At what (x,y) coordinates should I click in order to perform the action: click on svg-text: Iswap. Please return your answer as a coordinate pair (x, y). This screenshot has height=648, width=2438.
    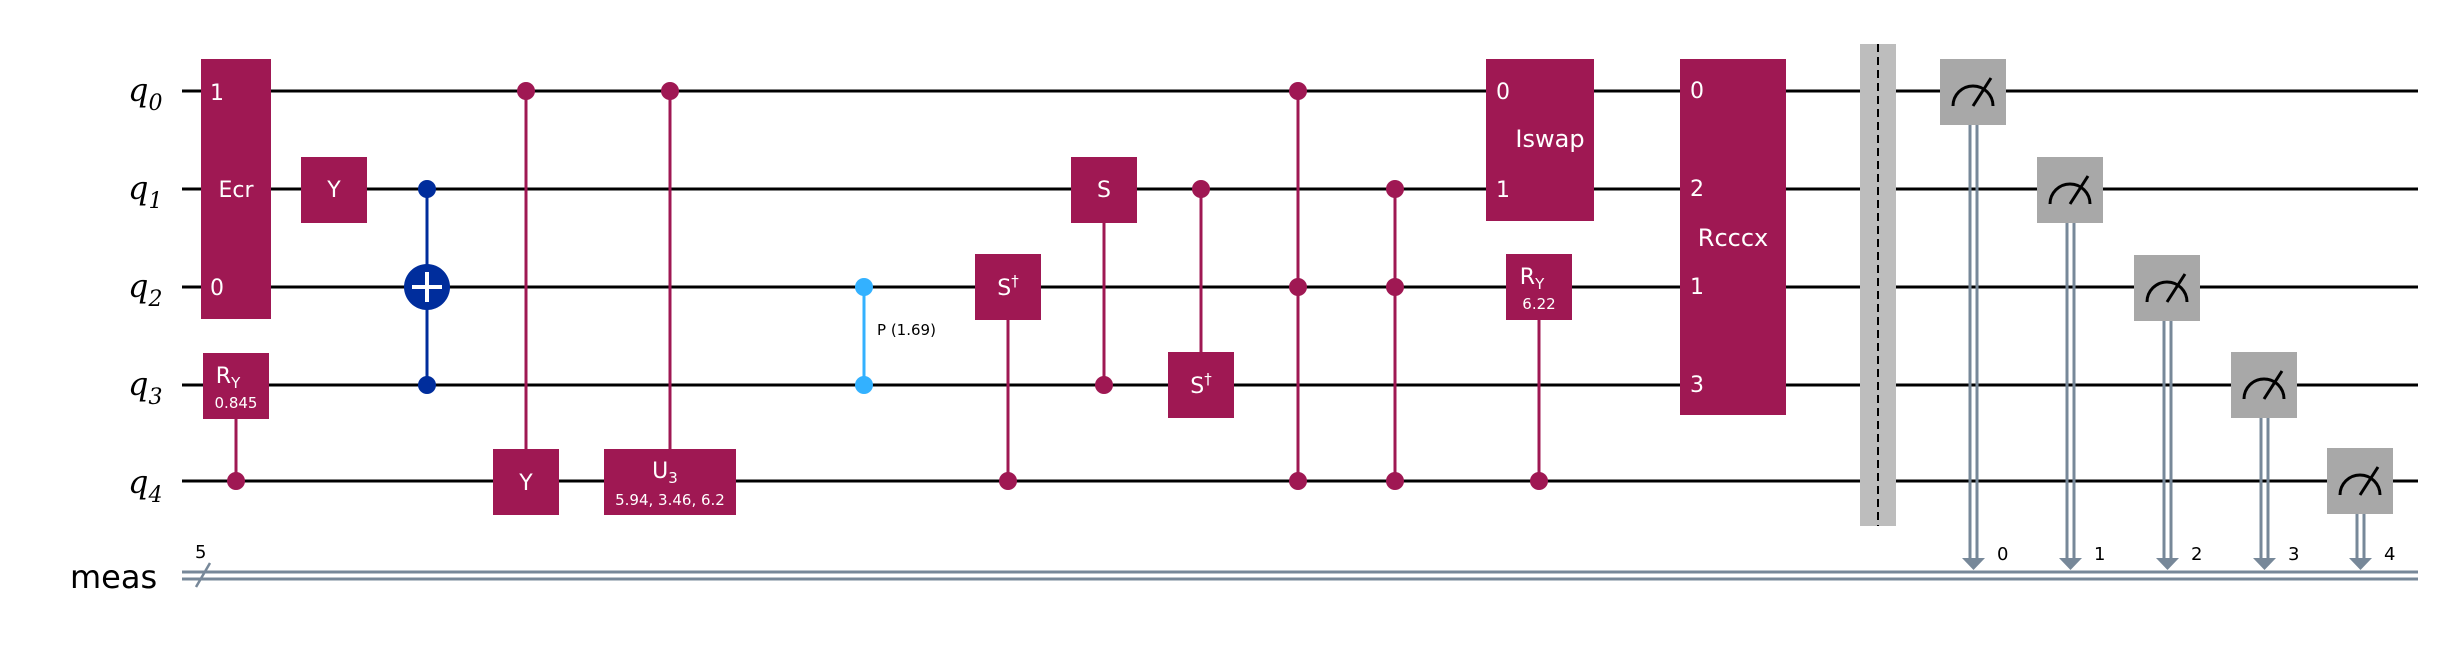
    Looking at the image, I should click on (1549, 139).